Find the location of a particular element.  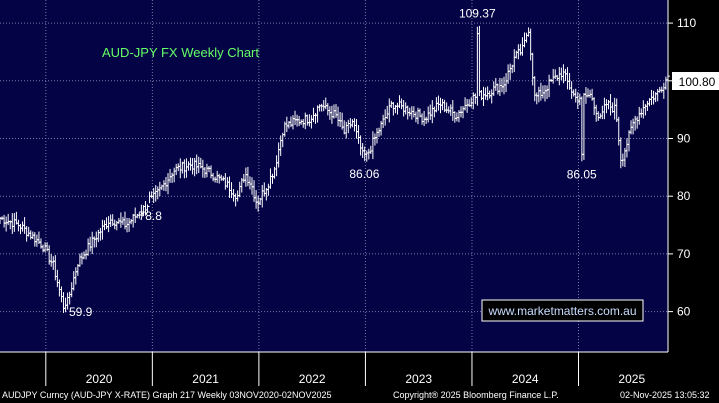

y-tick-label: 90 is located at coordinates (684, 138).